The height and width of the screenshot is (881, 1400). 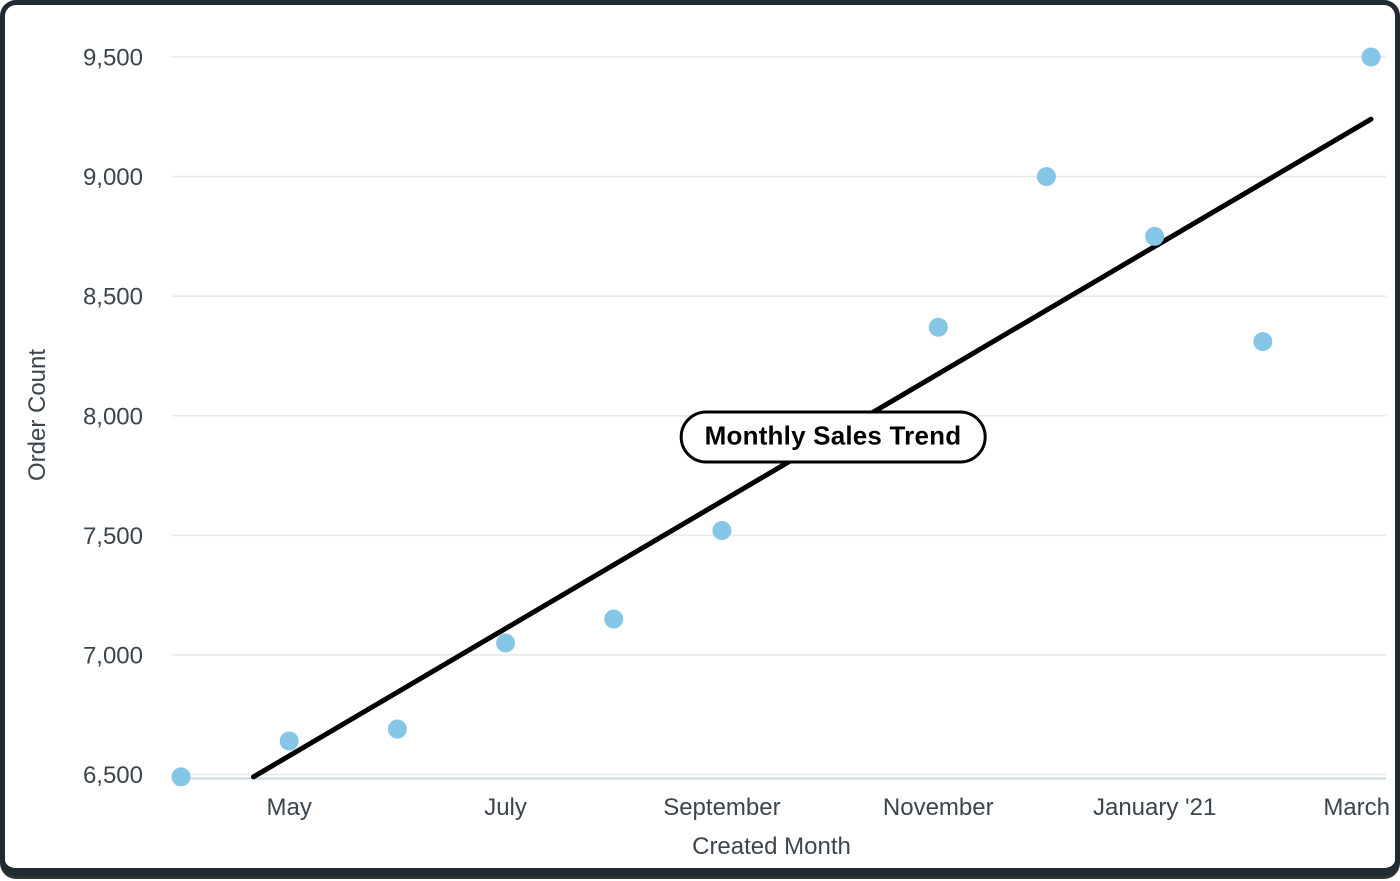 I want to click on x-tick-label: March, so click(x=1356, y=807).